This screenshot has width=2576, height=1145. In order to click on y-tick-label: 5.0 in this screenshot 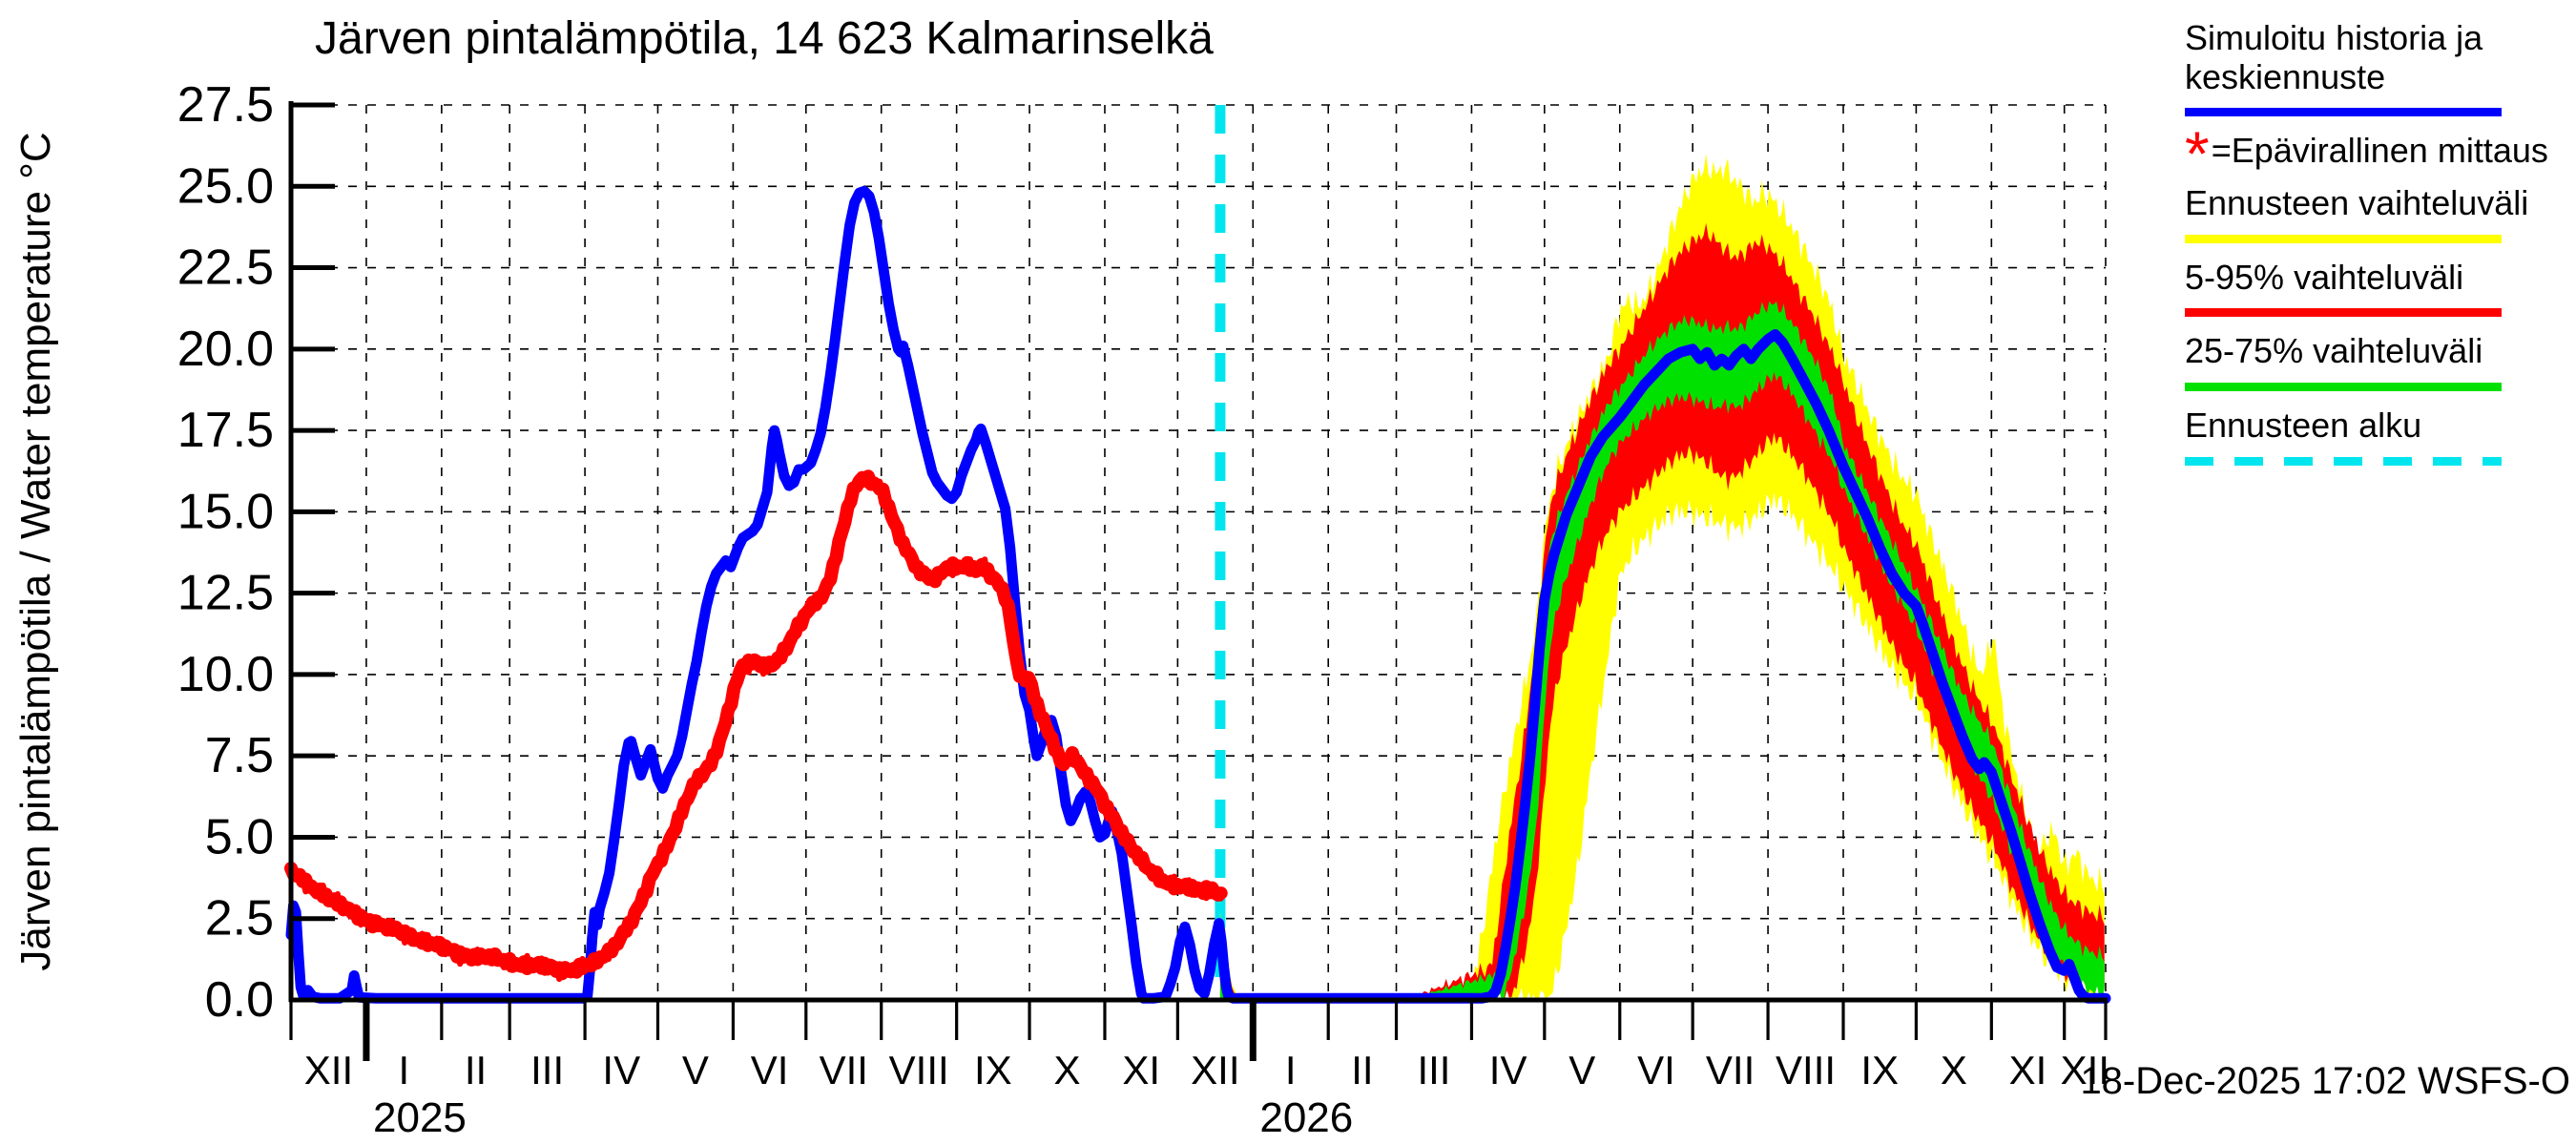, I will do `click(239, 836)`.